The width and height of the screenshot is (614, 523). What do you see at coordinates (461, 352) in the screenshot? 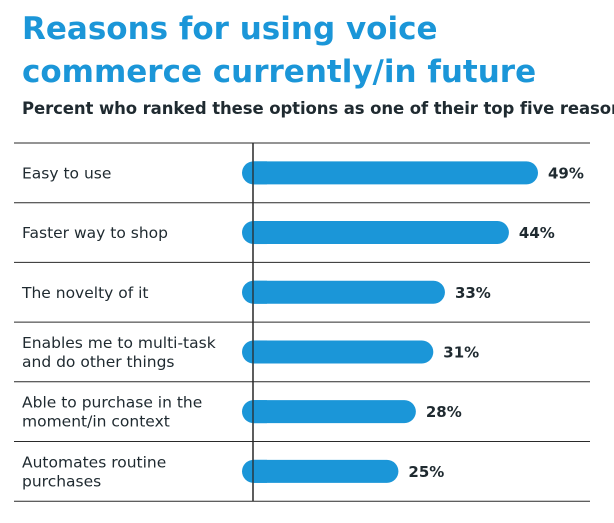
I see `data-label: 31%` at bounding box center [461, 352].